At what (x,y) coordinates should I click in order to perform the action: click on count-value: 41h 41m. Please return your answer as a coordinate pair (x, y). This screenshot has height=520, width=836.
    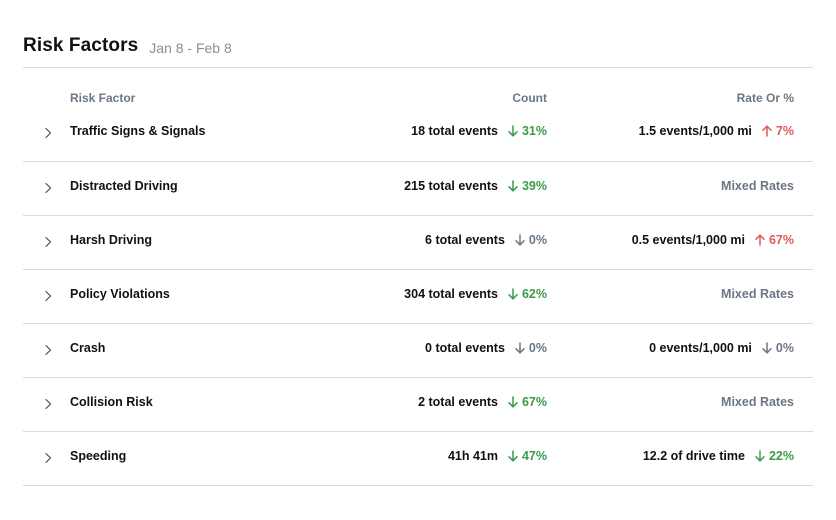
    Looking at the image, I should click on (472, 456).